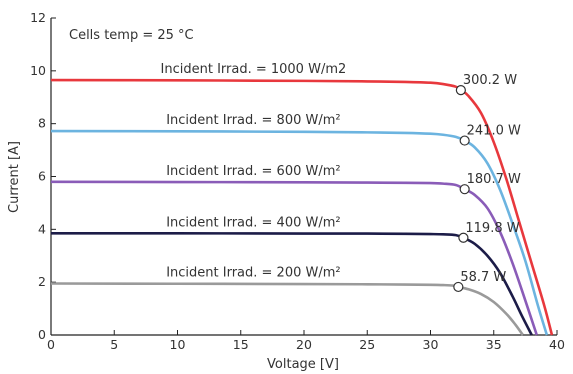  I want to click on series-label-4: Incident Irrad. = 200 W/m², so click(253, 272).